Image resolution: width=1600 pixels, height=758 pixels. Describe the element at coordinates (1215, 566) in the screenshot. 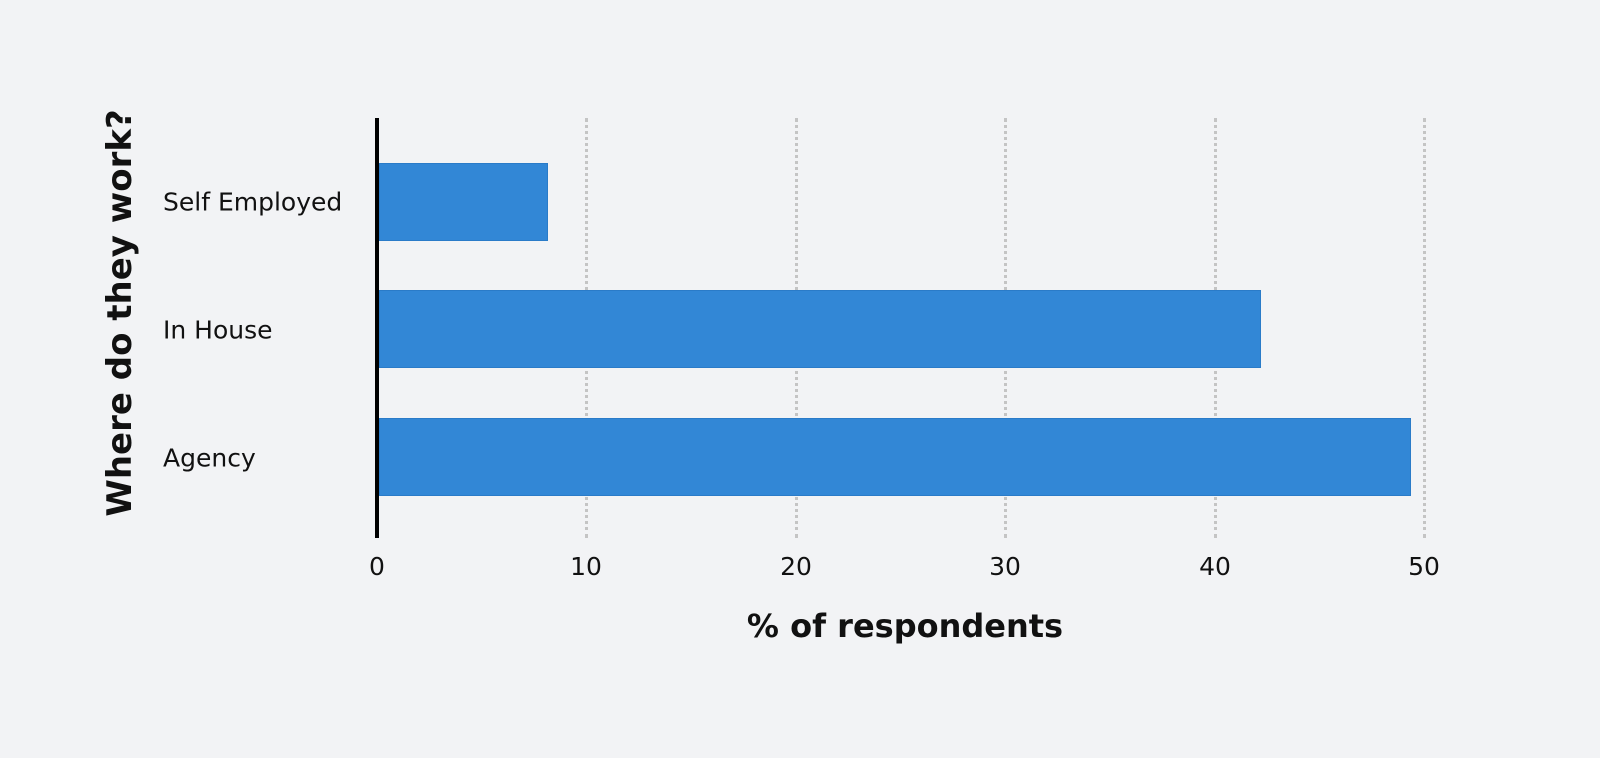

I see `x-tick-40: 40` at that location.